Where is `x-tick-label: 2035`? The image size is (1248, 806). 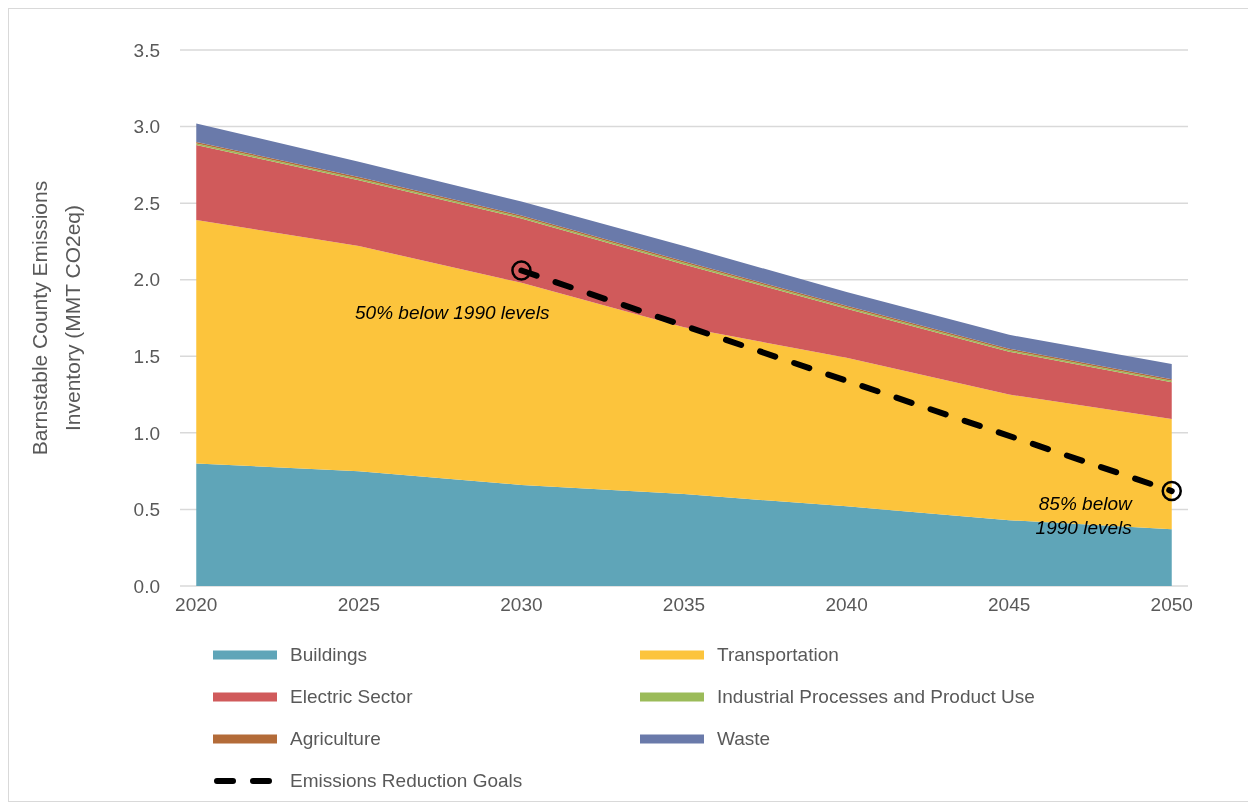
x-tick-label: 2035 is located at coordinates (684, 605).